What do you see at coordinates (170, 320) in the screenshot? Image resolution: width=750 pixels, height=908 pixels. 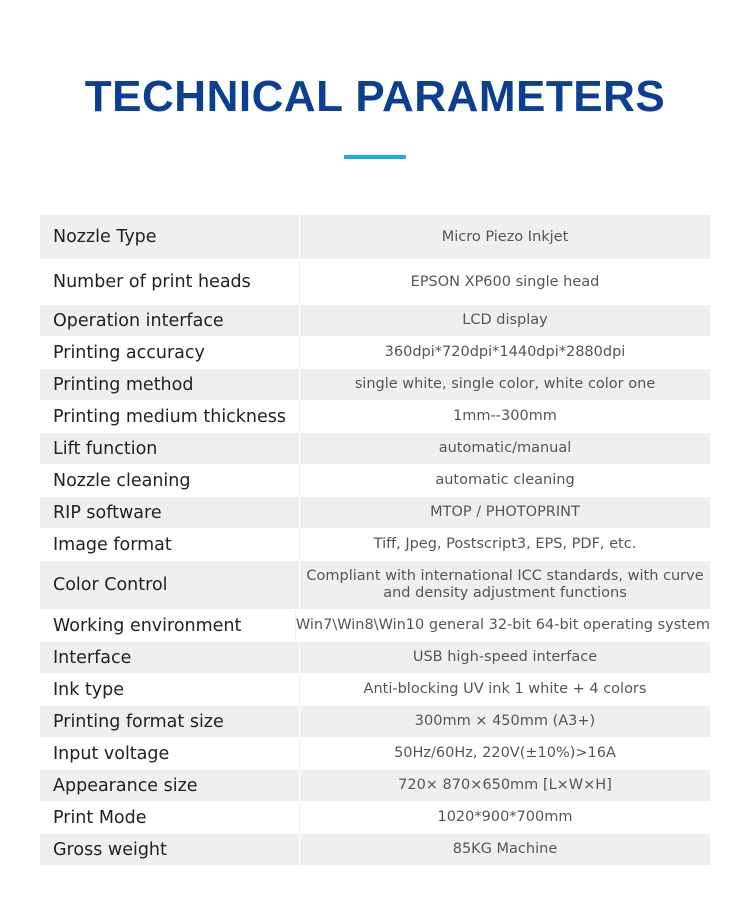 I see `param-label: Operation interface` at bounding box center [170, 320].